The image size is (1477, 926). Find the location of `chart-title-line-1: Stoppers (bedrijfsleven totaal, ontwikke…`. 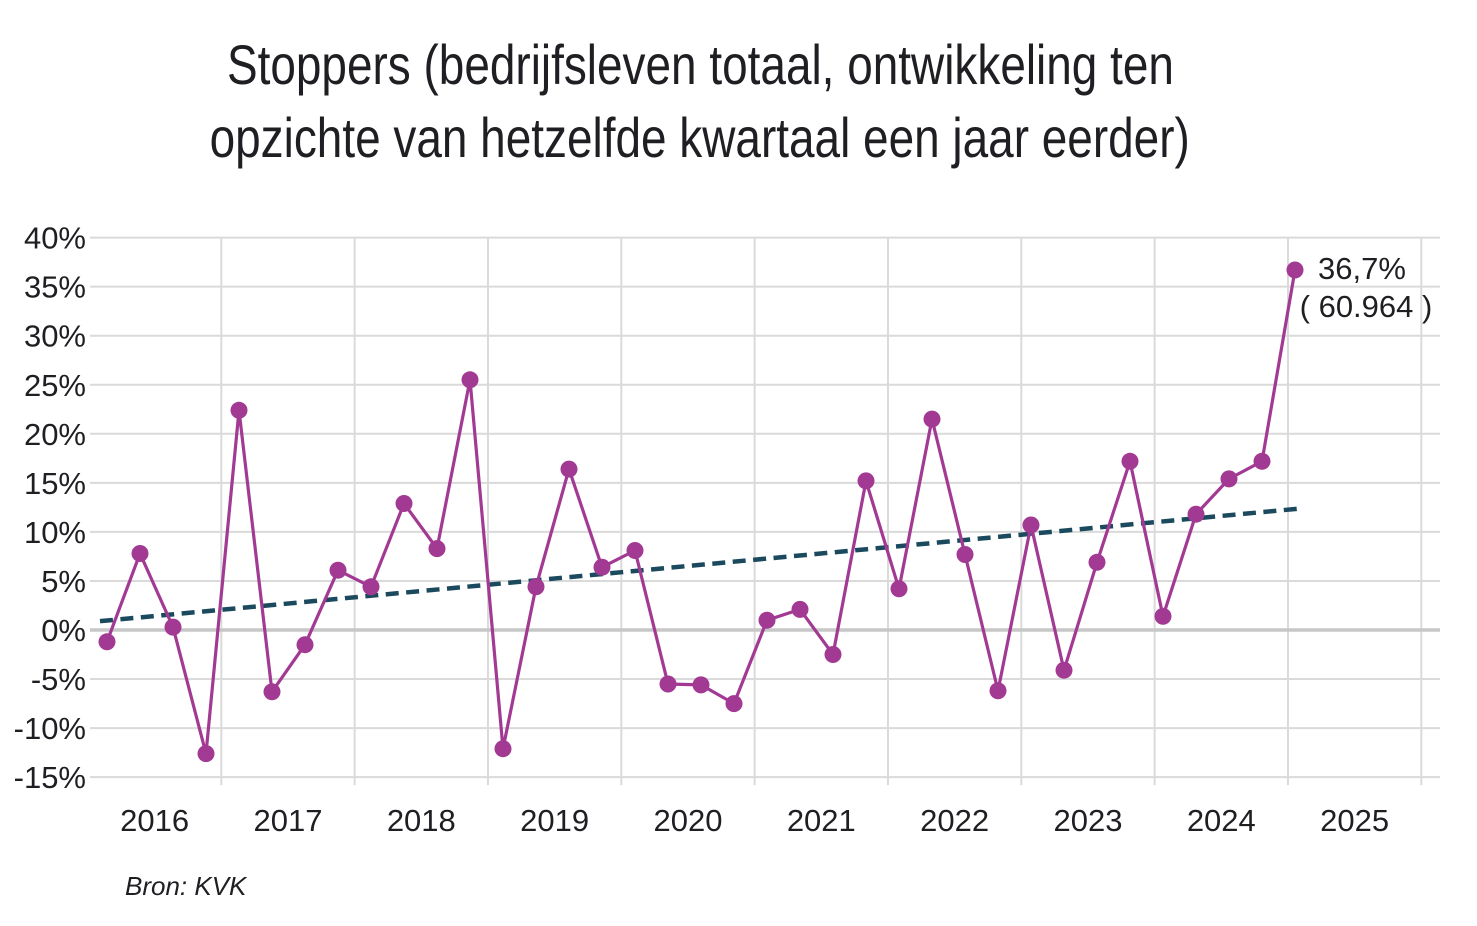

chart-title-line-1: Stoppers (bedrijfsleven totaal, ontwikke… is located at coordinates (700, 64).